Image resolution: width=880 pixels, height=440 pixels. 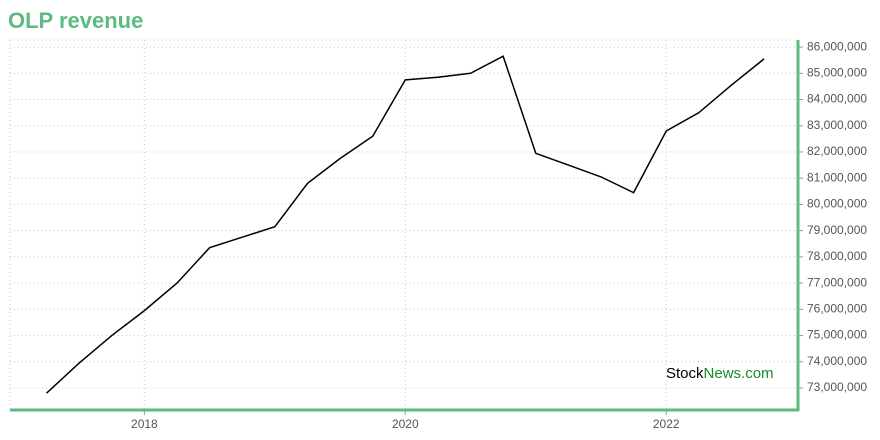 I want to click on y-tick-label: 81,000,000, so click(x=837, y=177).